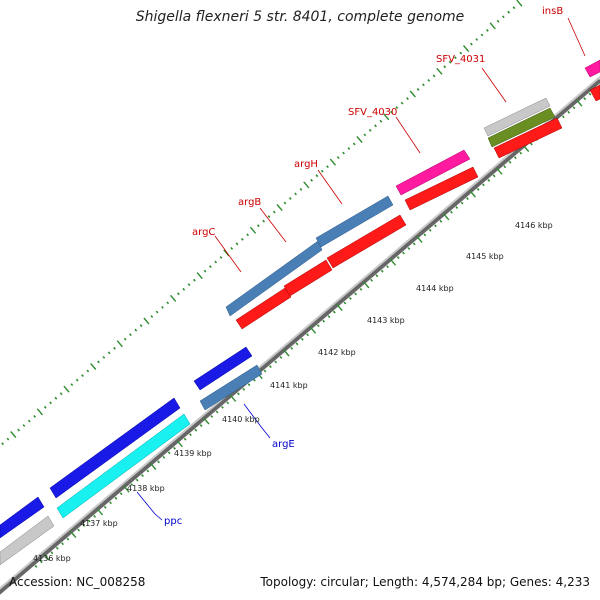  What do you see at coordinates (173, 521) in the screenshot?
I see `gene-label-ppc: ppc` at bounding box center [173, 521].